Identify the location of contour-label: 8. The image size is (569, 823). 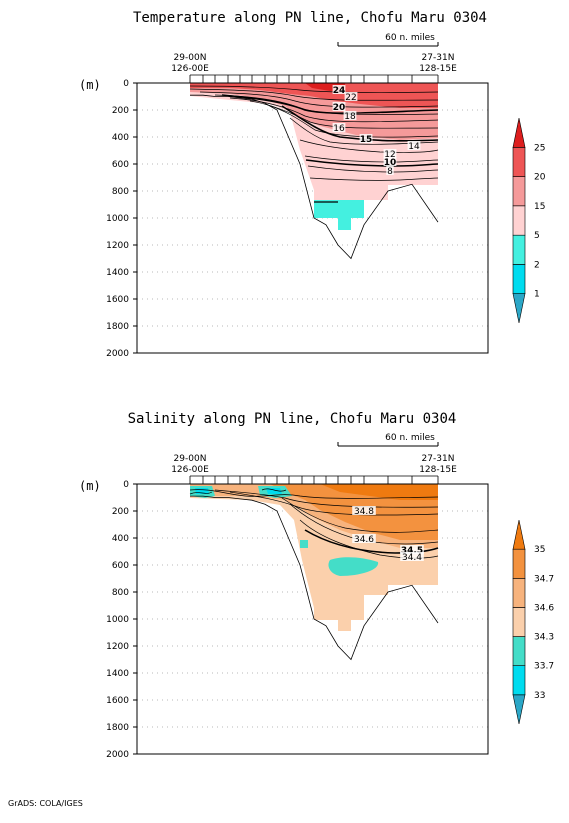
(390, 172).